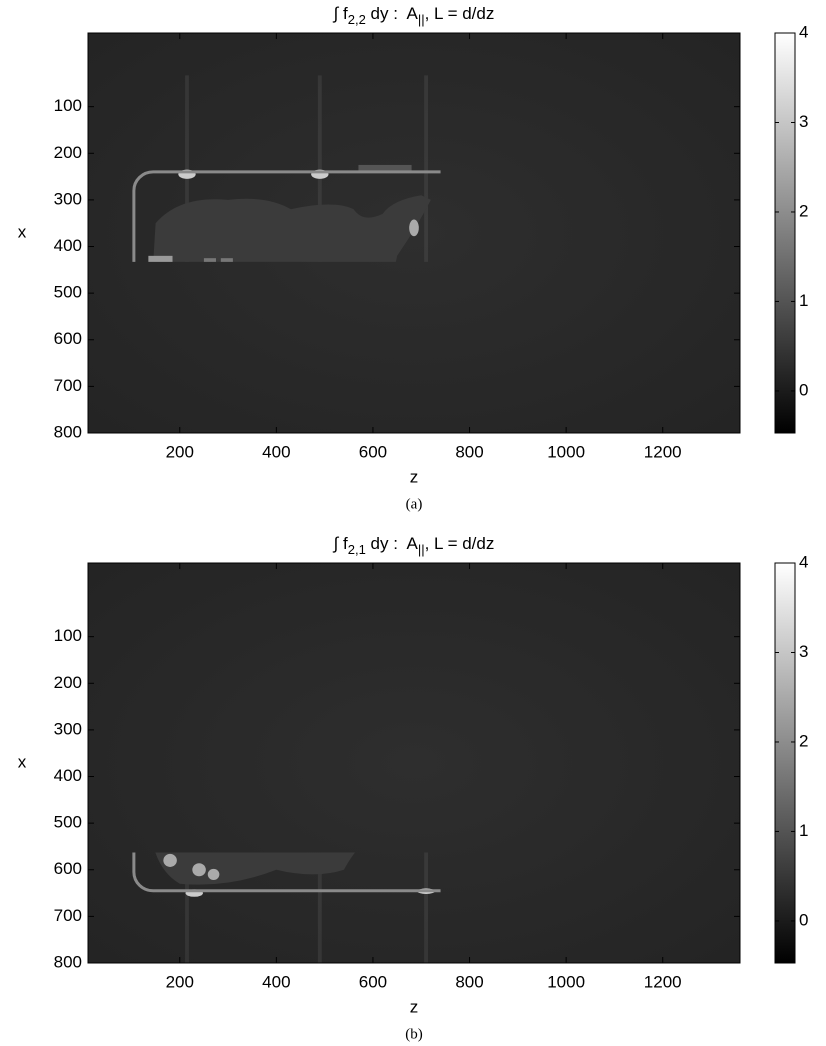 This screenshot has height=1046, width=826. I want to click on panel-title: ∫ f2,1 dy : A||, L = d/dz, so click(414, 545).